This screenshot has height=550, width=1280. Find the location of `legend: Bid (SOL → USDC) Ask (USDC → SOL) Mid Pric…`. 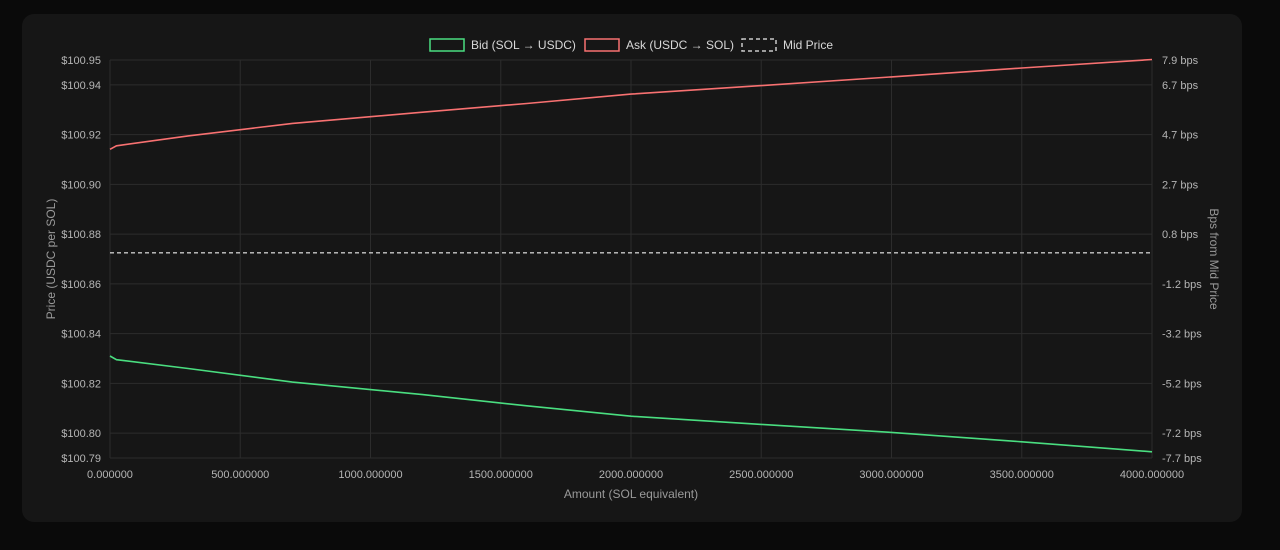

legend: Bid (SOL → USDC) Ask (USDC → SOL) Mid Pric… is located at coordinates (631, 45).